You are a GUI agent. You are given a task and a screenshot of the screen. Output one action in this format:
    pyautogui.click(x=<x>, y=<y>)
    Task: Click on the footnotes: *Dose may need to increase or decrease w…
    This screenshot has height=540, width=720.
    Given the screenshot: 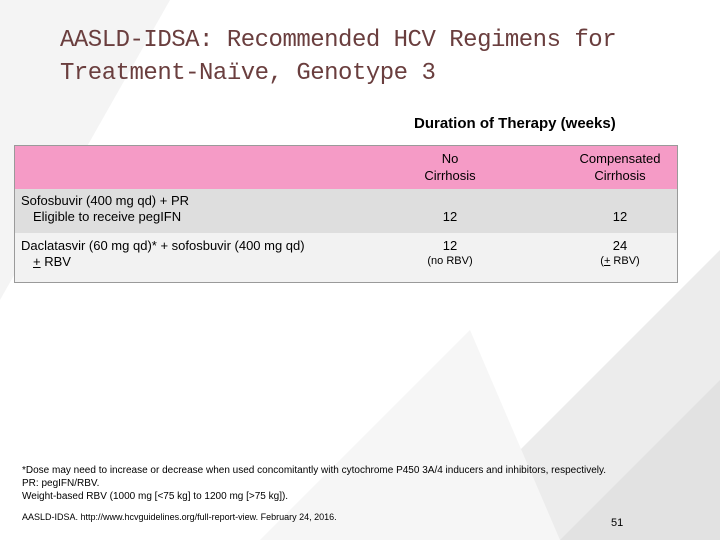 What is the action you would take?
    pyautogui.click(x=362, y=483)
    